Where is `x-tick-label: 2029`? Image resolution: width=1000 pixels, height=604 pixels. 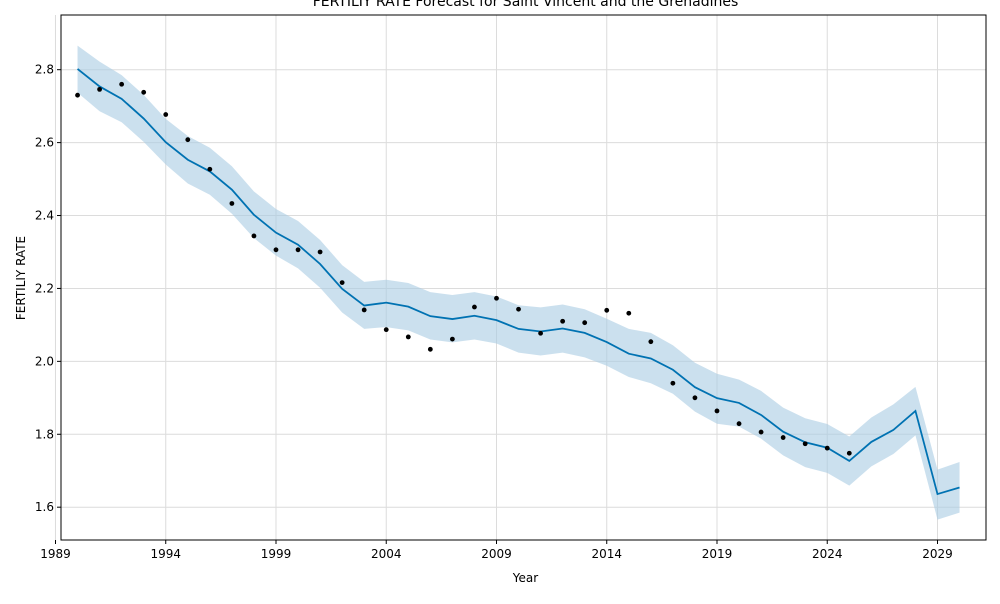
x-tick-label: 2029 is located at coordinates (937, 554).